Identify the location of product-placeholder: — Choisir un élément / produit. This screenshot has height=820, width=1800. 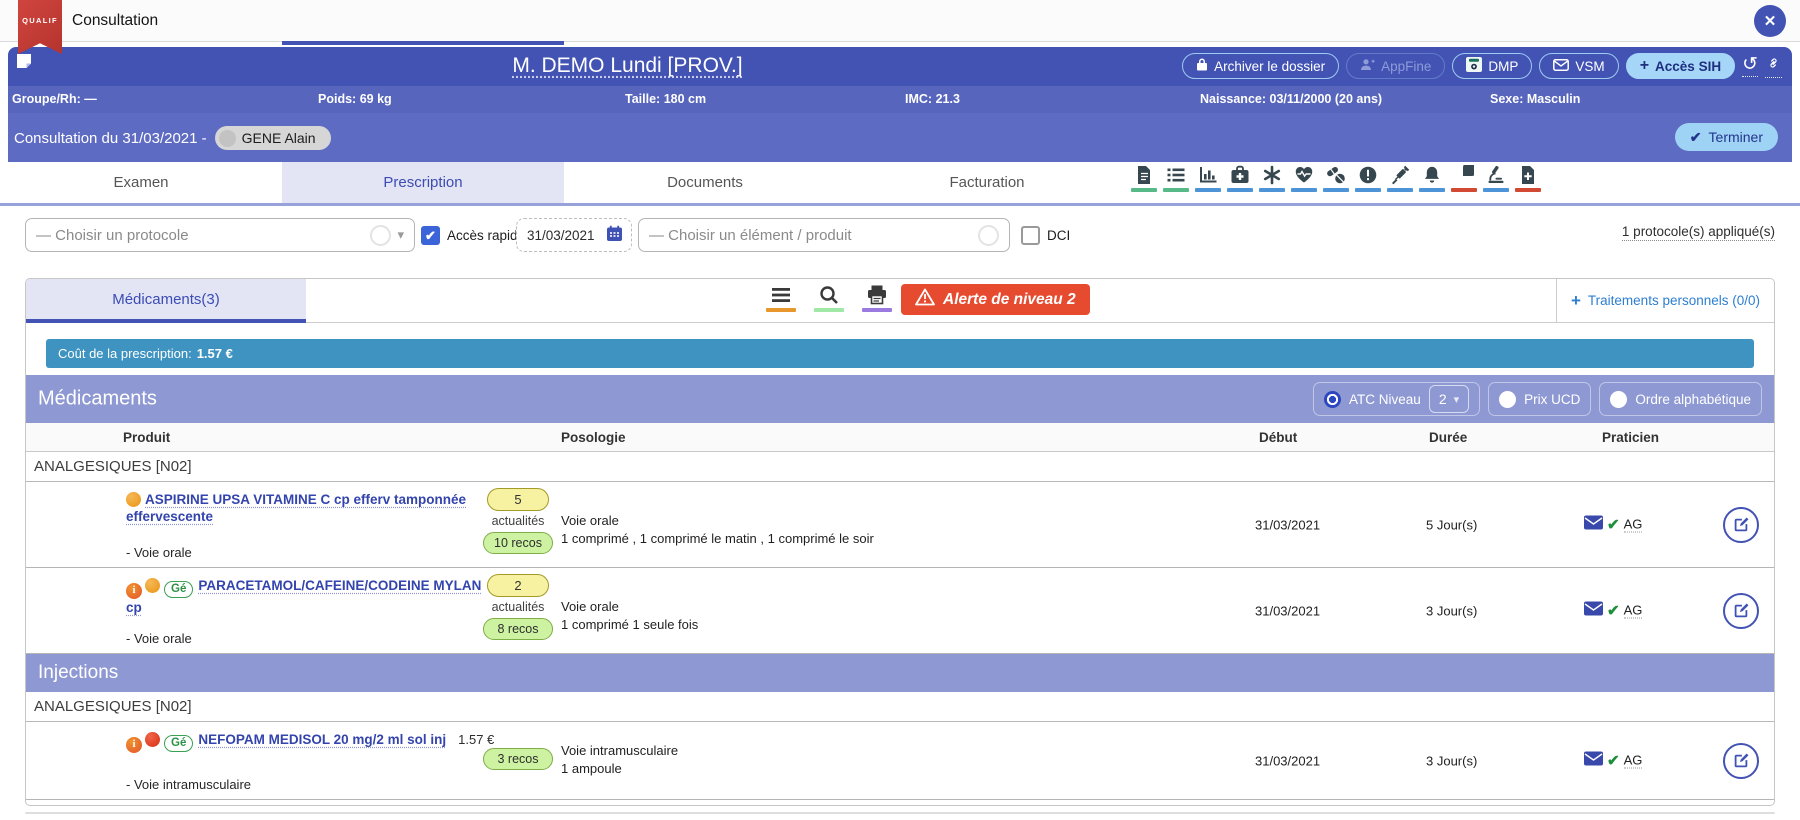
(750, 235).